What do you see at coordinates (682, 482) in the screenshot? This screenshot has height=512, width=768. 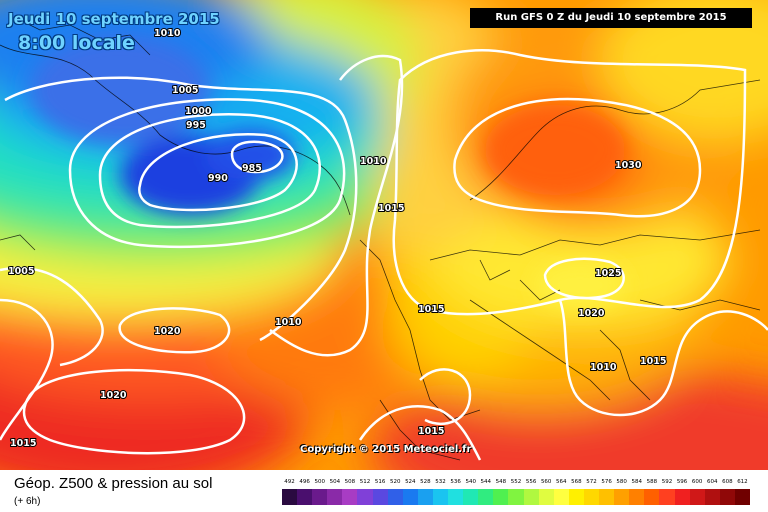 I see `legend-label: 596` at bounding box center [682, 482].